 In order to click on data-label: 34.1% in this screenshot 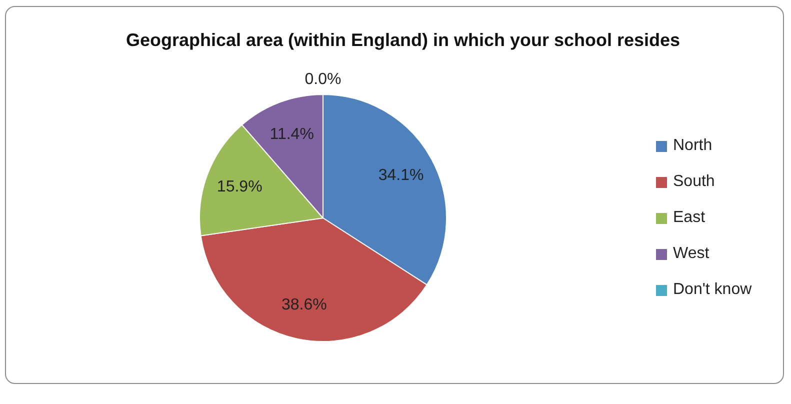, I will do `click(401, 175)`.